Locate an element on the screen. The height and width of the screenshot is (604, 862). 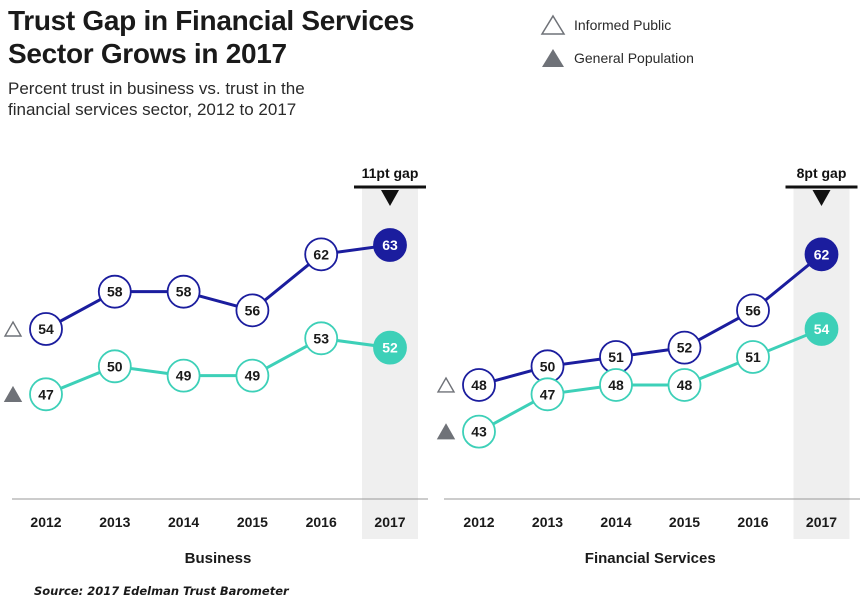
data-label-informed-public: 54 is located at coordinates (46, 329).